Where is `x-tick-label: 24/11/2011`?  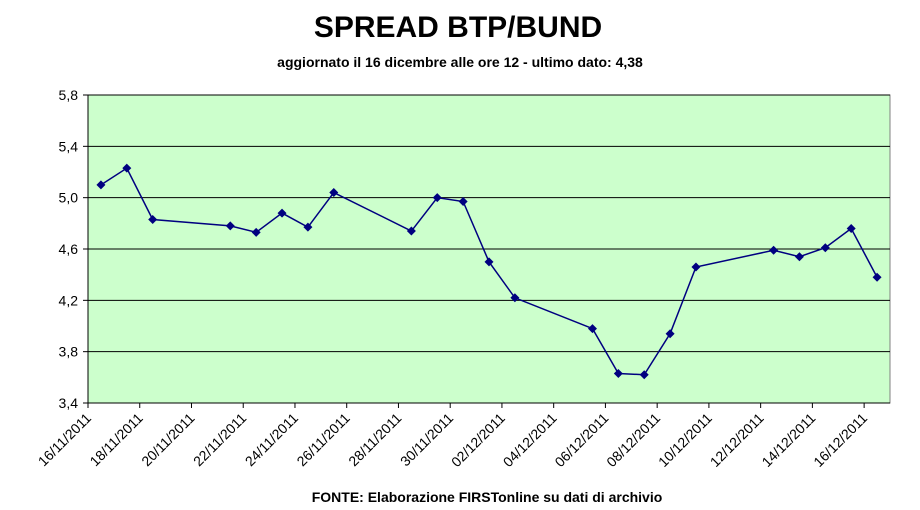 x-tick-label: 24/11/2011 is located at coordinates (272, 440).